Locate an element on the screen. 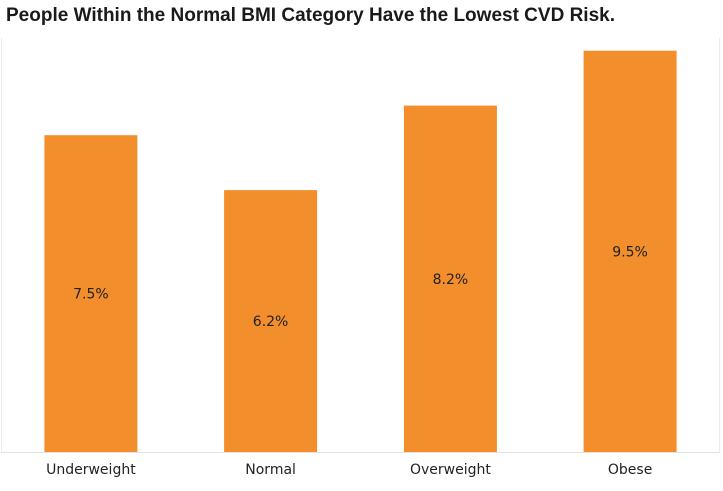 The height and width of the screenshot is (491, 723). category-labels-group: Underweight Normal Overweight Obese is located at coordinates (349, 470).